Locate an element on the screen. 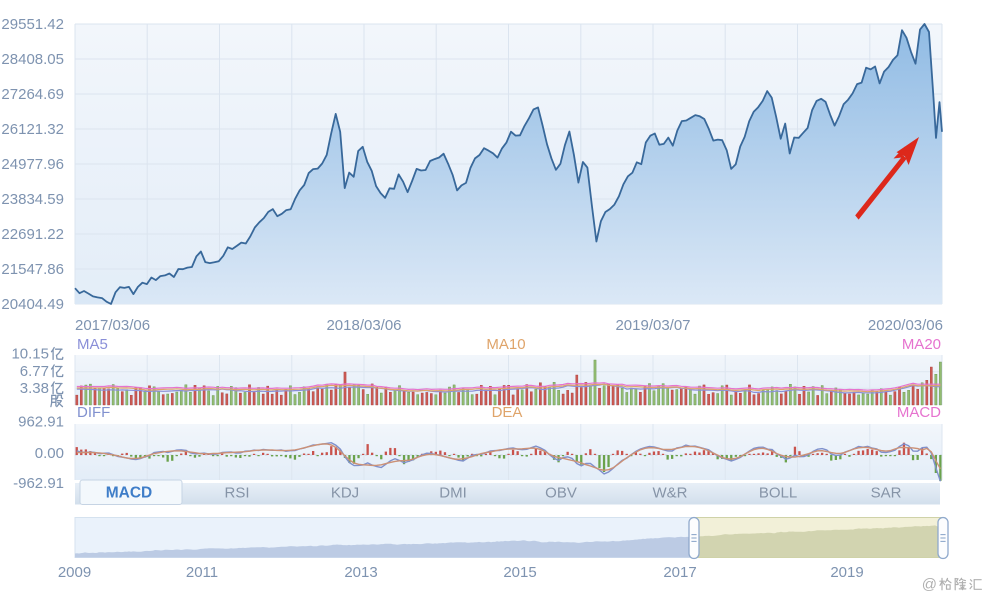 This screenshot has height=598, width=986. svg-text: 27264.69 is located at coordinates (32, 94).